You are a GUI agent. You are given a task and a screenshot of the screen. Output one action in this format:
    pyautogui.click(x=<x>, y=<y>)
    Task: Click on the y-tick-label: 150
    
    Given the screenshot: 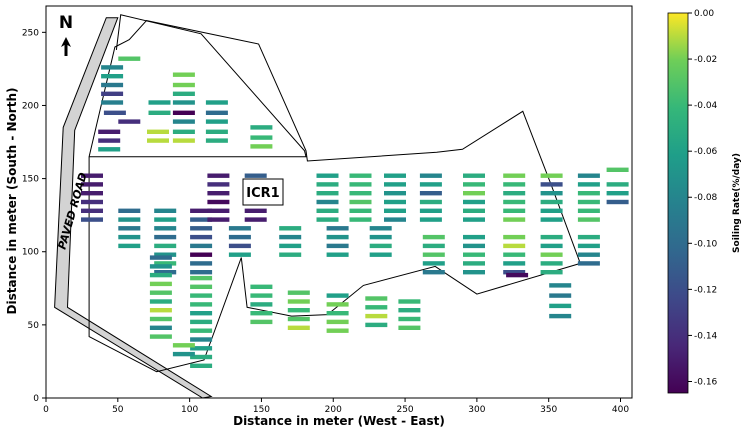 What is the action you would take?
    pyautogui.click(x=30, y=180)
    